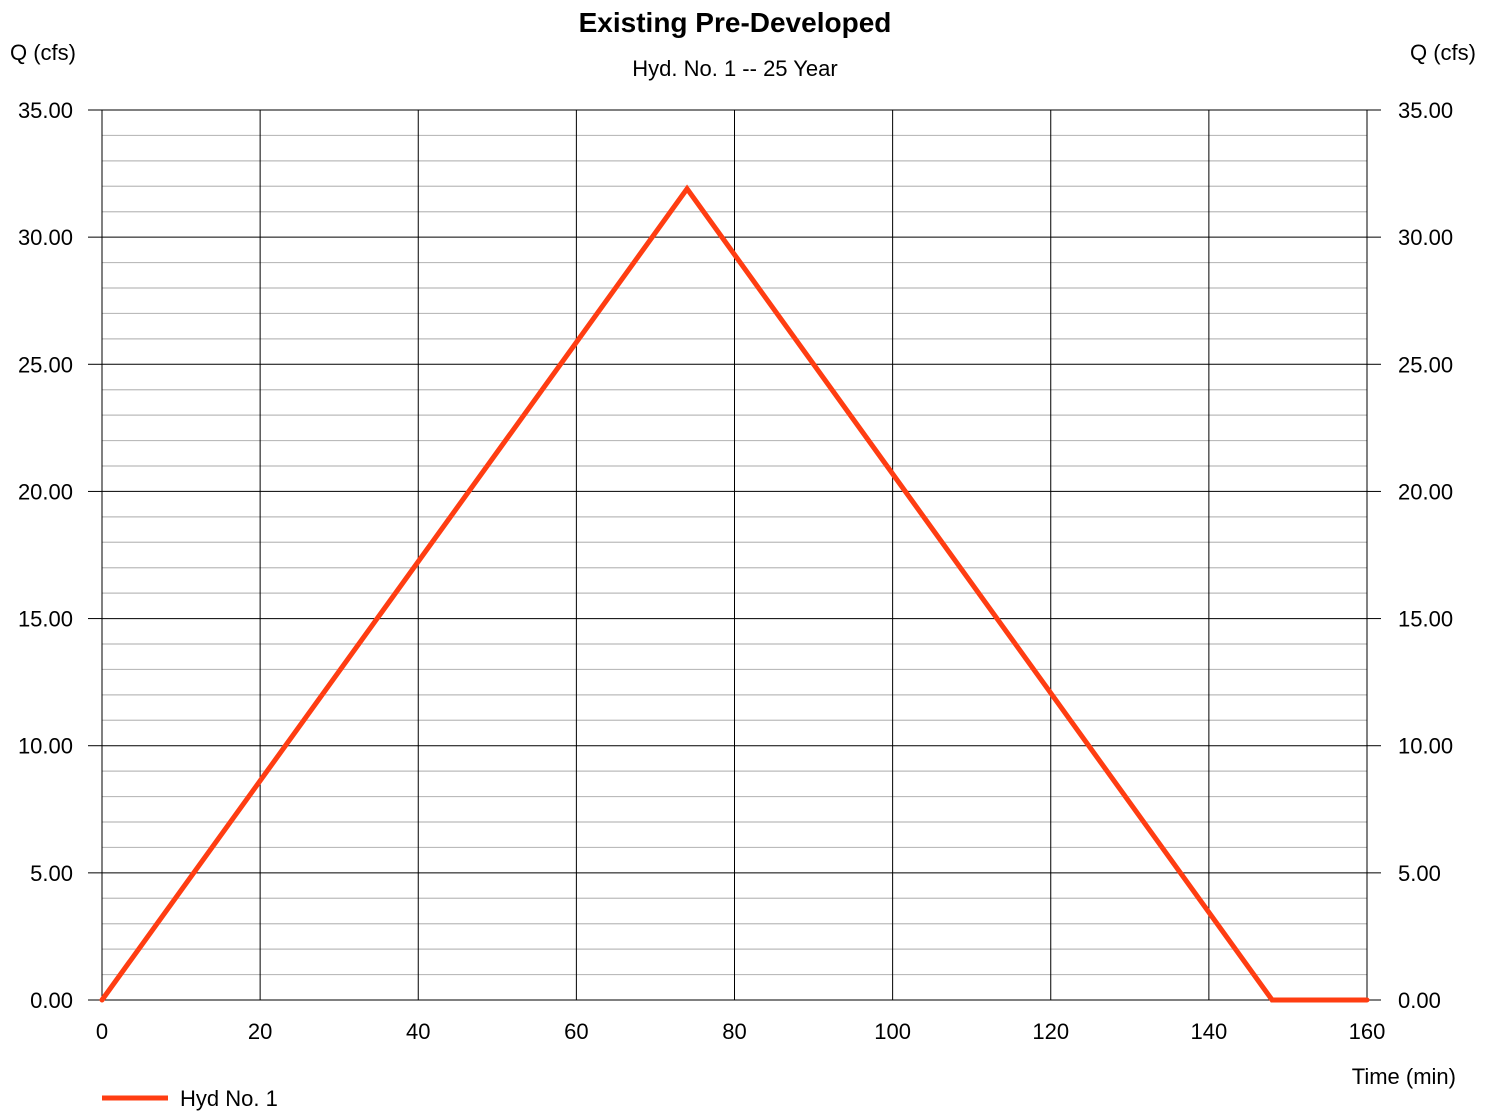 The width and height of the screenshot is (1496, 1112). I want to click on y-tick-label-right: 15.00, so click(1425, 619).